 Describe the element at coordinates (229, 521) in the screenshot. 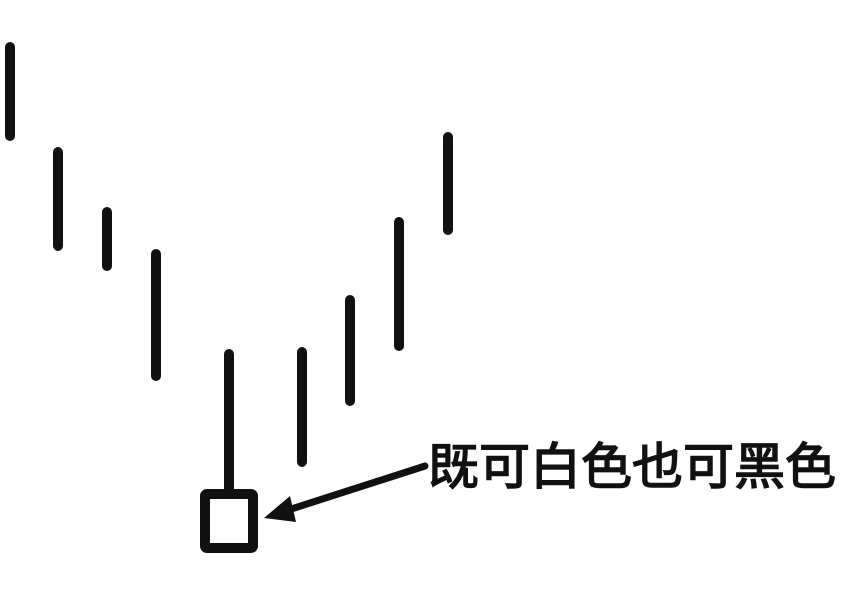

I see `hollow-square-candle-icon` at that location.